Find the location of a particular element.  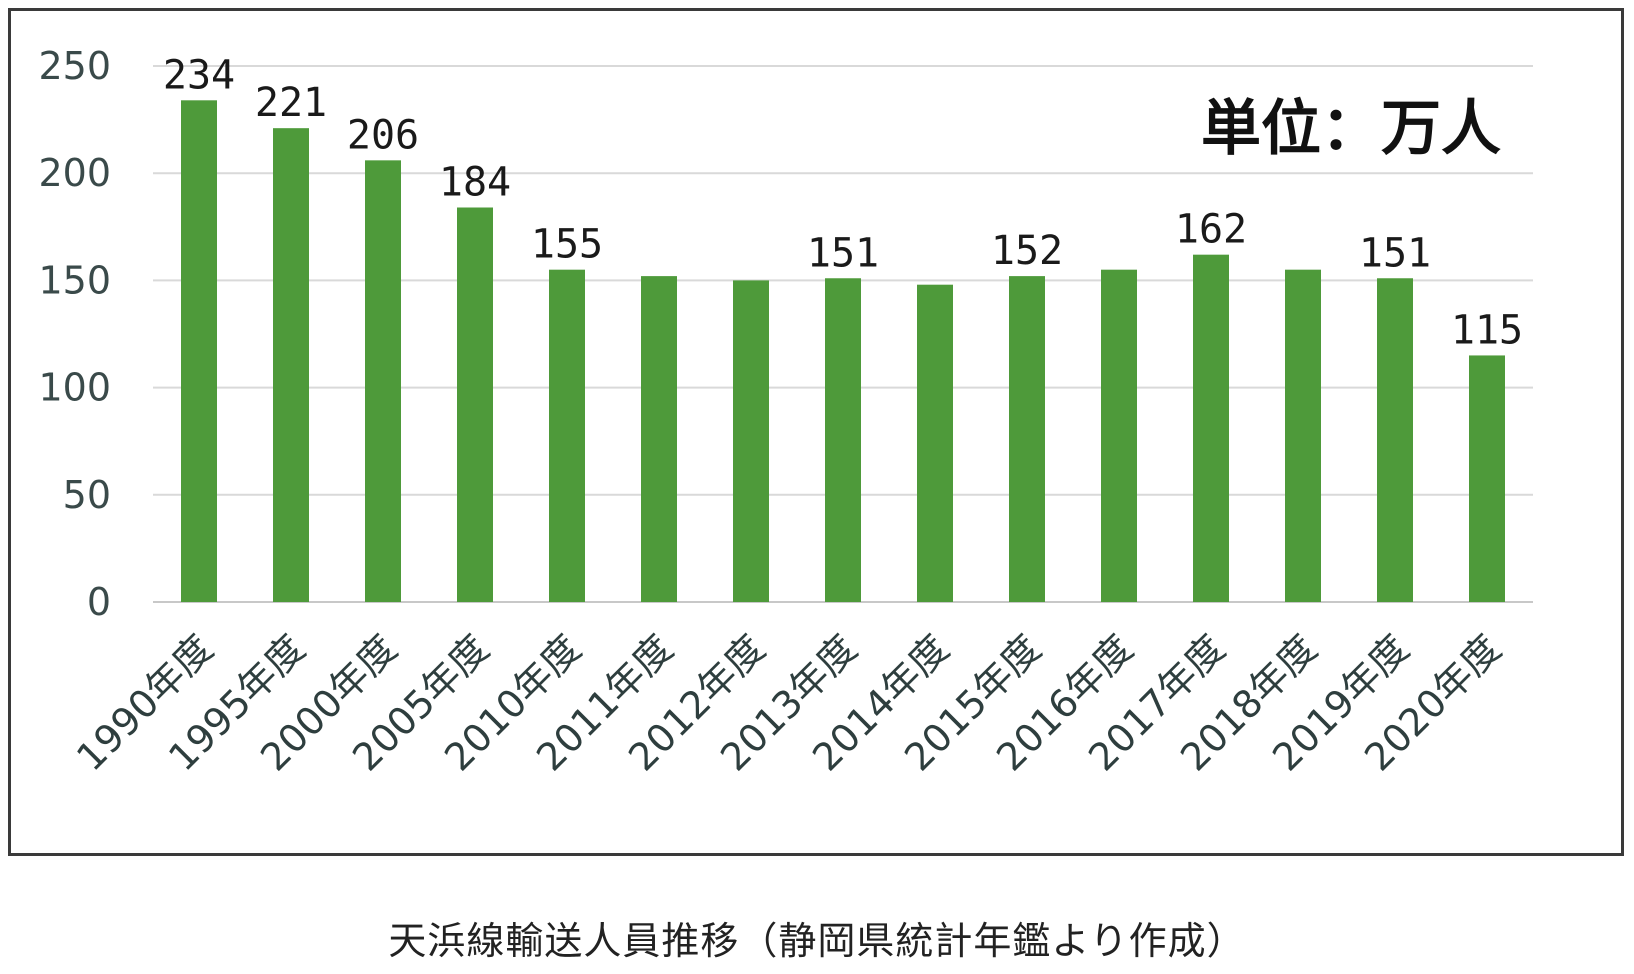

y-tick-label: 100 is located at coordinates (74, 388).